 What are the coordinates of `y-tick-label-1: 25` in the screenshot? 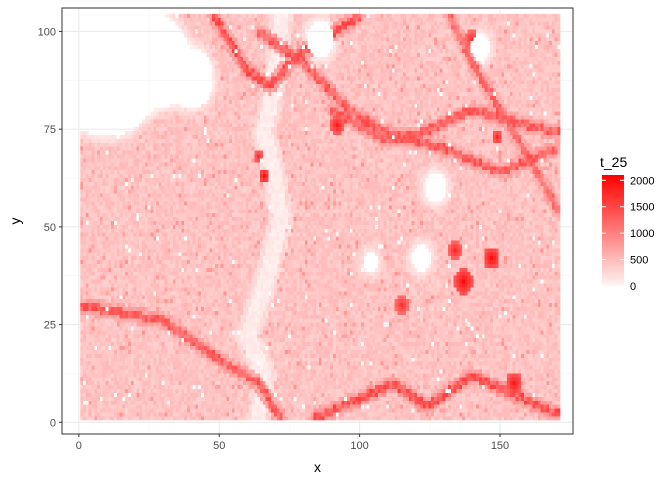 It's located at (50, 326).